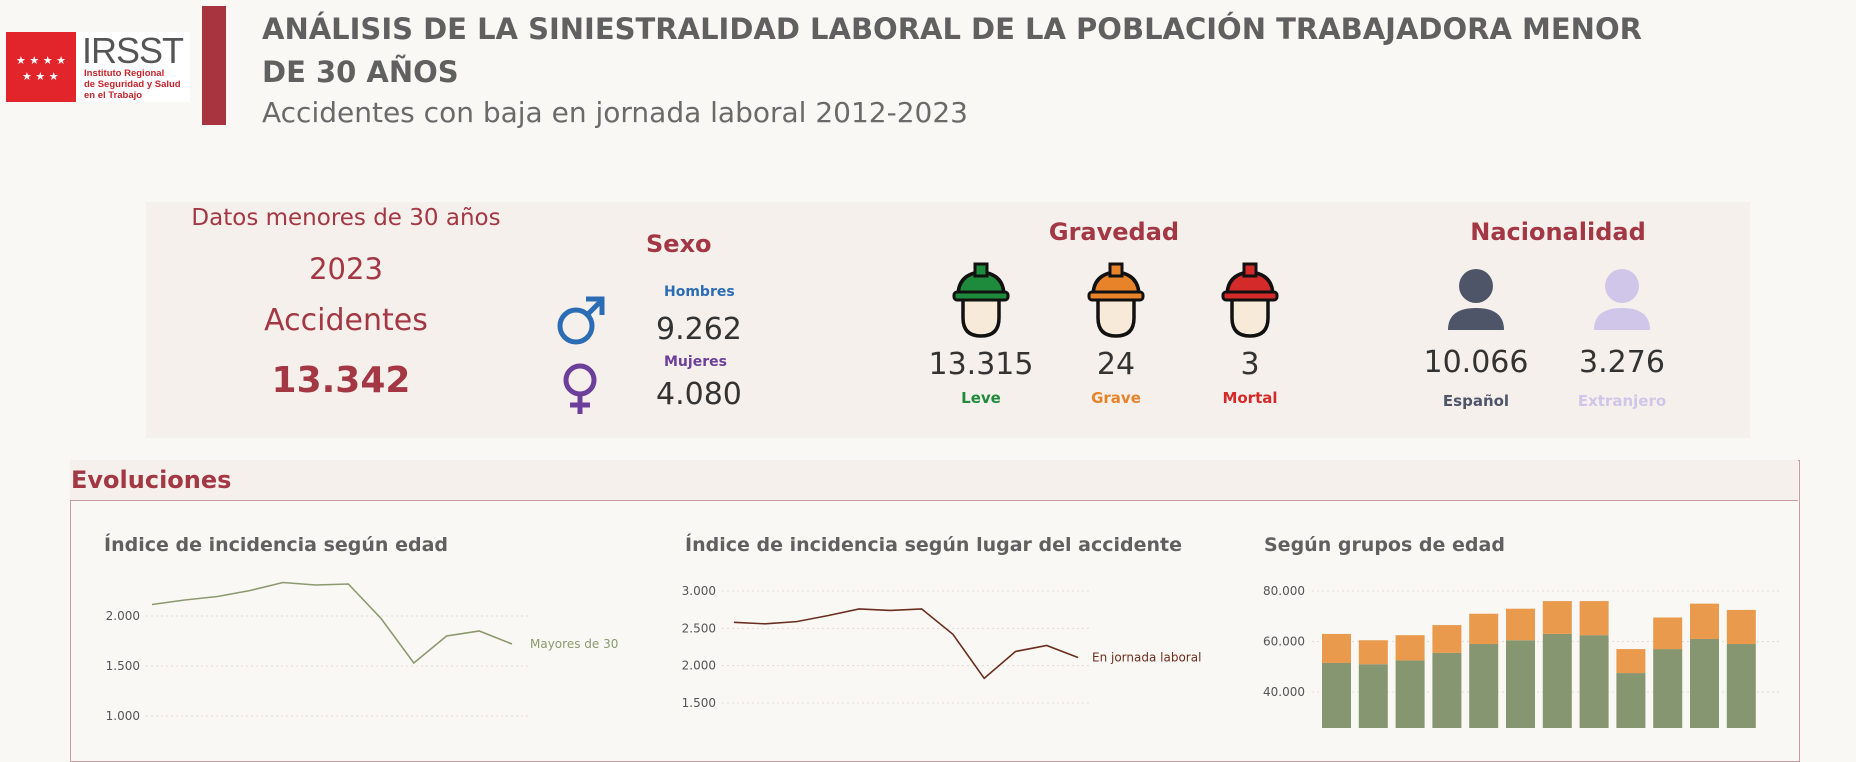 The image size is (1856, 762). Describe the element at coordinates (934, 480) in the screenshot. I see `evoluciones-header` at that location.